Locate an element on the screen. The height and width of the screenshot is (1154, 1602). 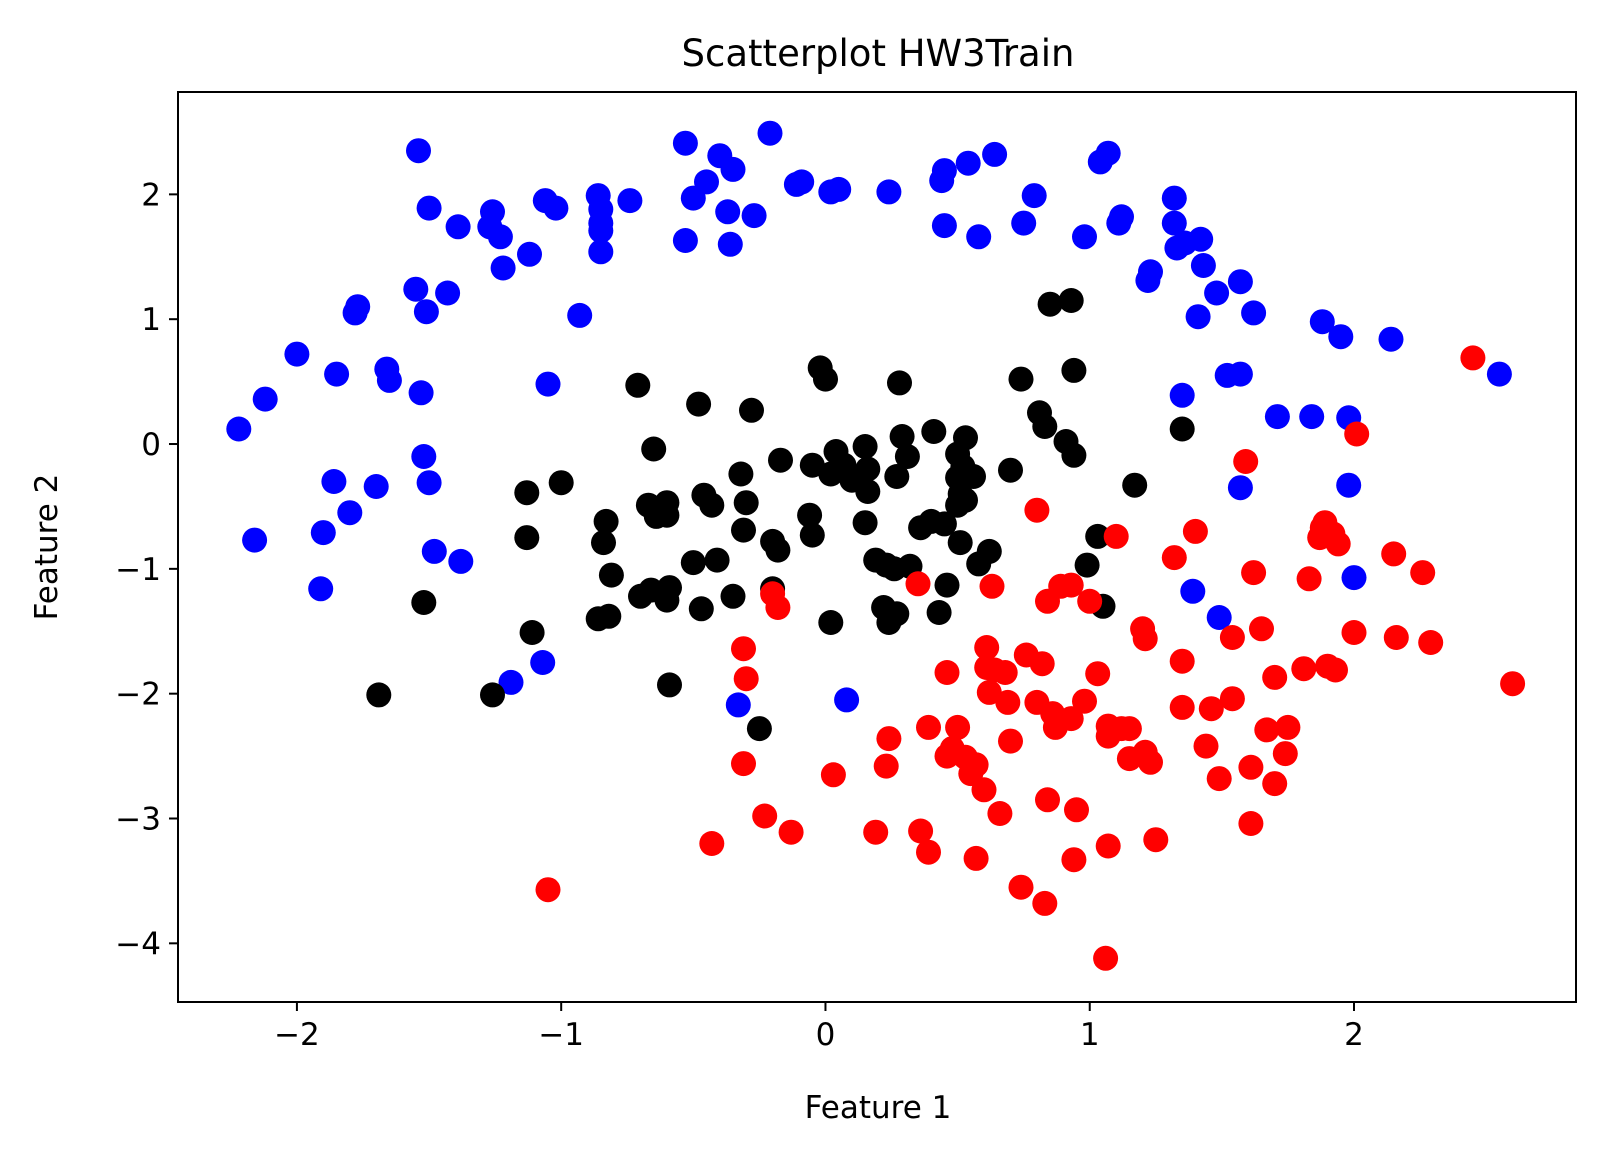
y-tick-label: −4 is located at coordinates (138, 944).